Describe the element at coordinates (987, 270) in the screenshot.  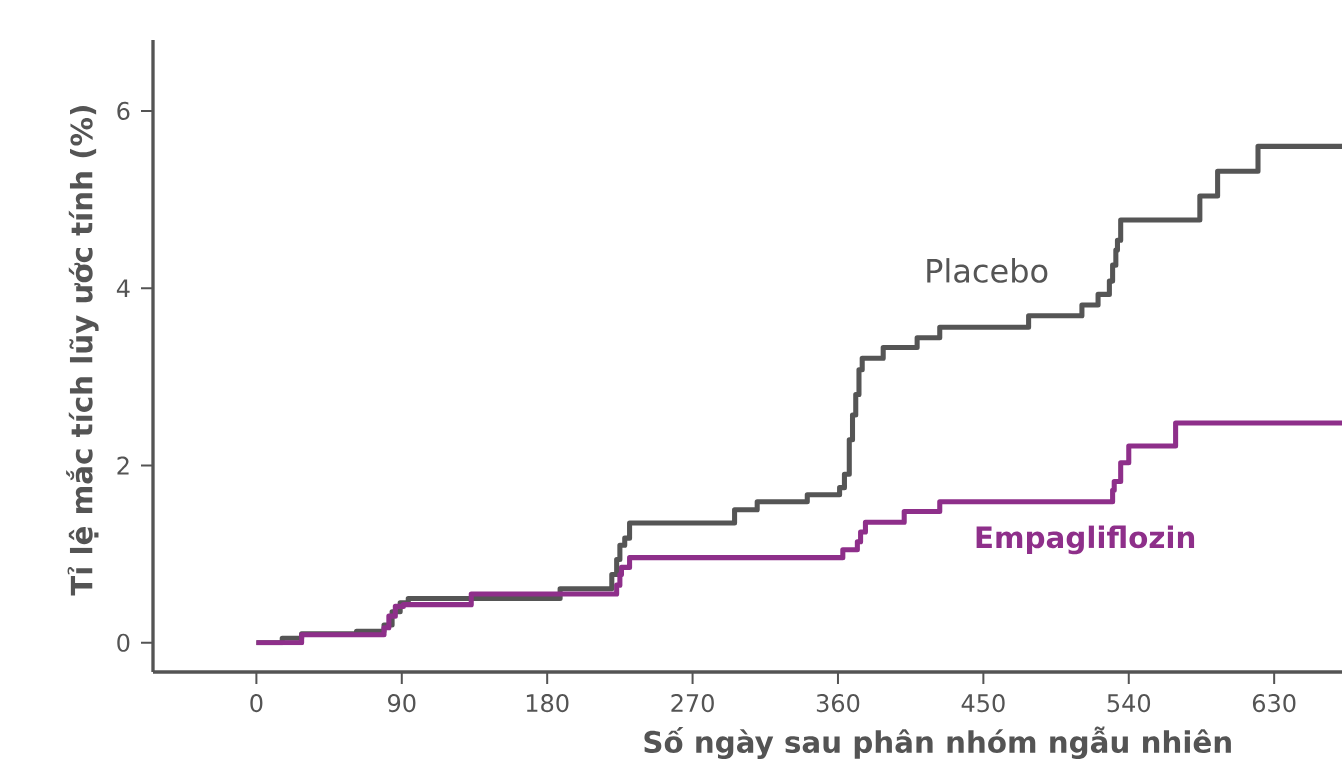
I see `series-label: Placebo` at that location.